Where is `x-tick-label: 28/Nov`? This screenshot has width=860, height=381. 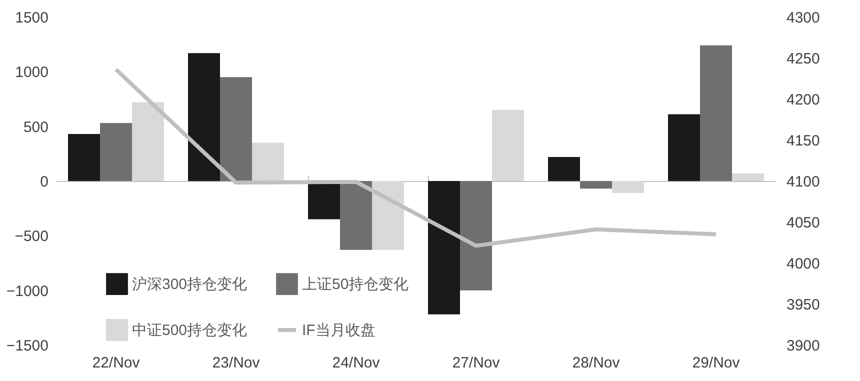 x-tick-label: 28/Nov is located at coordinates (596, 363).